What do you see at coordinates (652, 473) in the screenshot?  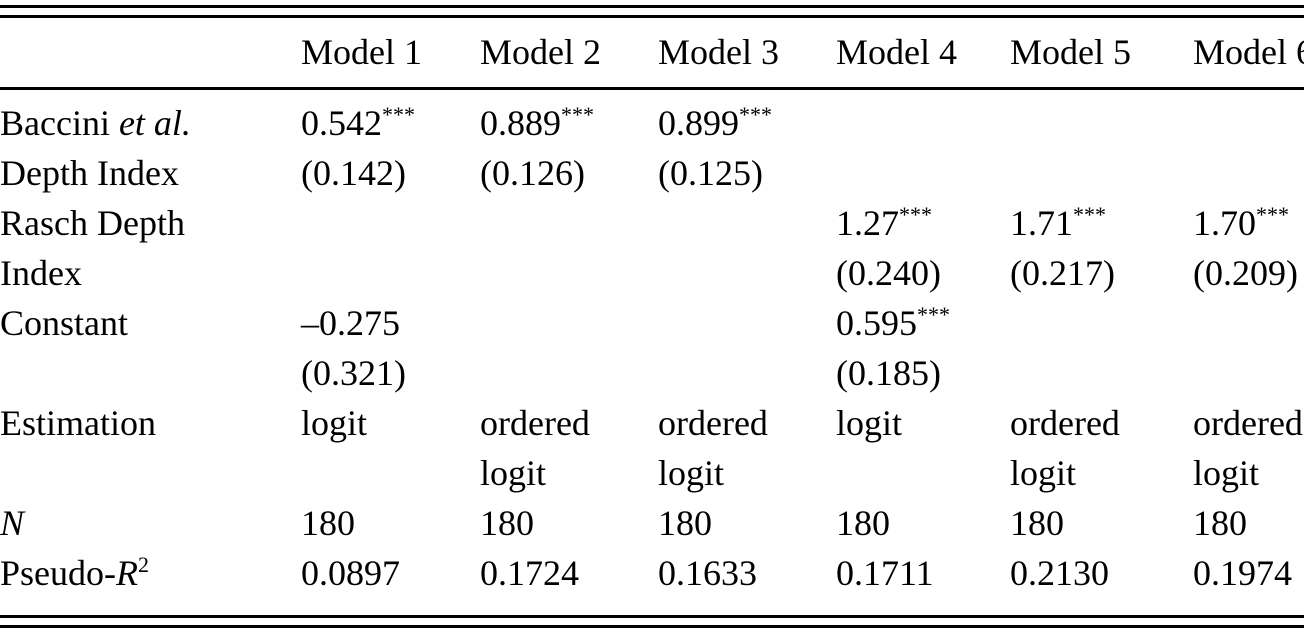 I see `table-row-estimation-line2: logit logit logit logit` at bounding box center [652, 473].